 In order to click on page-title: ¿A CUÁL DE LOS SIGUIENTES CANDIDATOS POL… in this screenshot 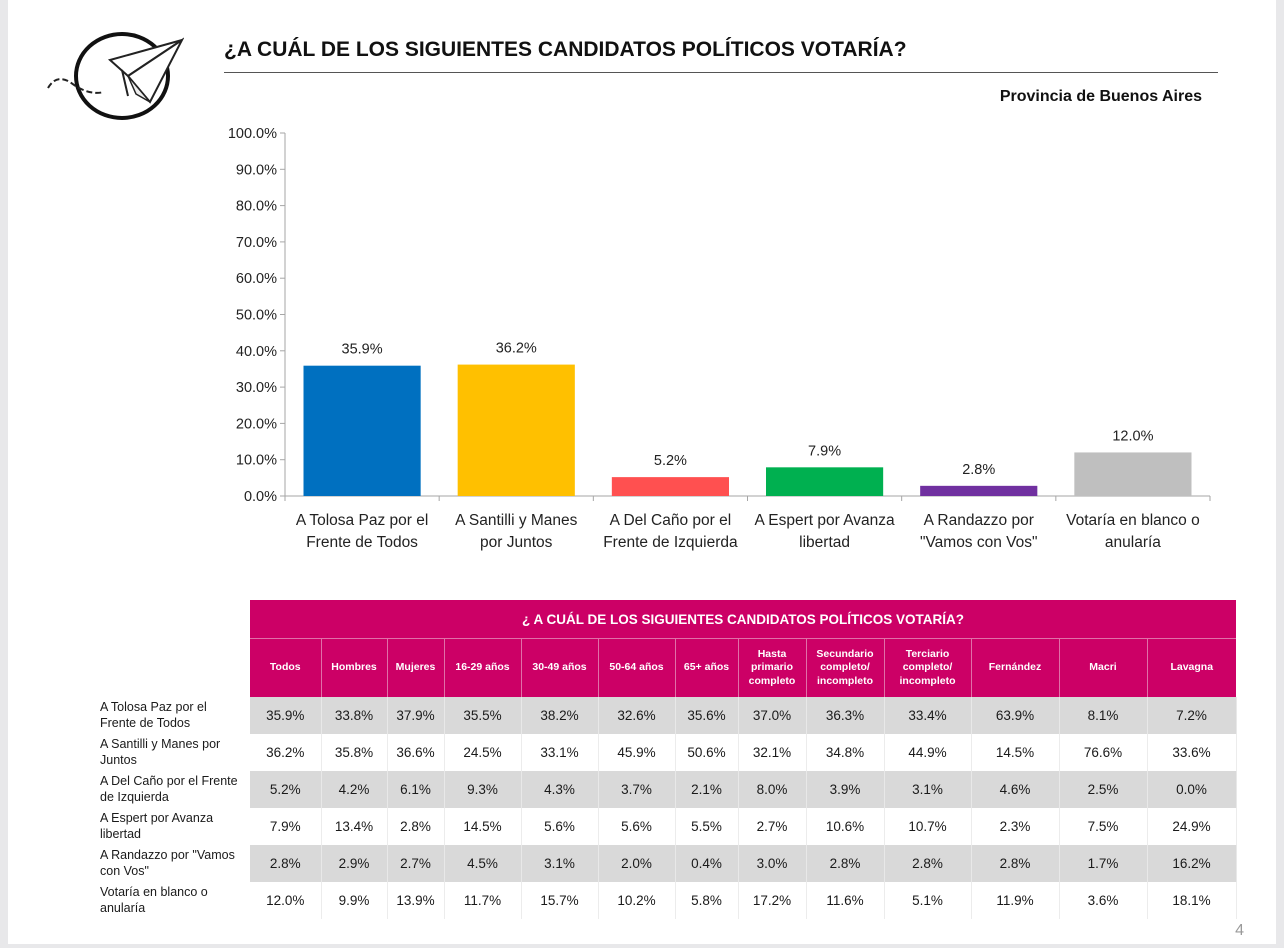, I will do `click(565, 49)`.